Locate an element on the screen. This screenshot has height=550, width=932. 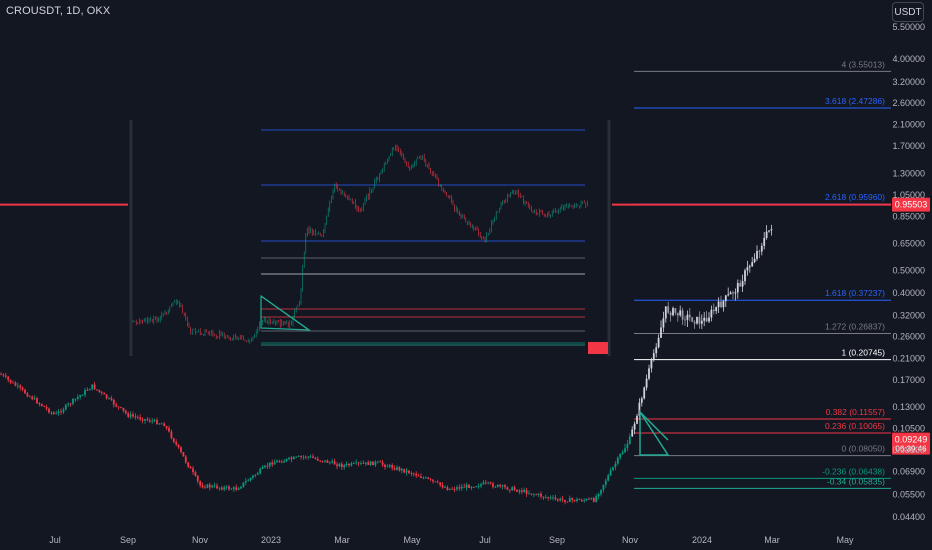
currency-button: USDT is located at coordinates (908, 12).